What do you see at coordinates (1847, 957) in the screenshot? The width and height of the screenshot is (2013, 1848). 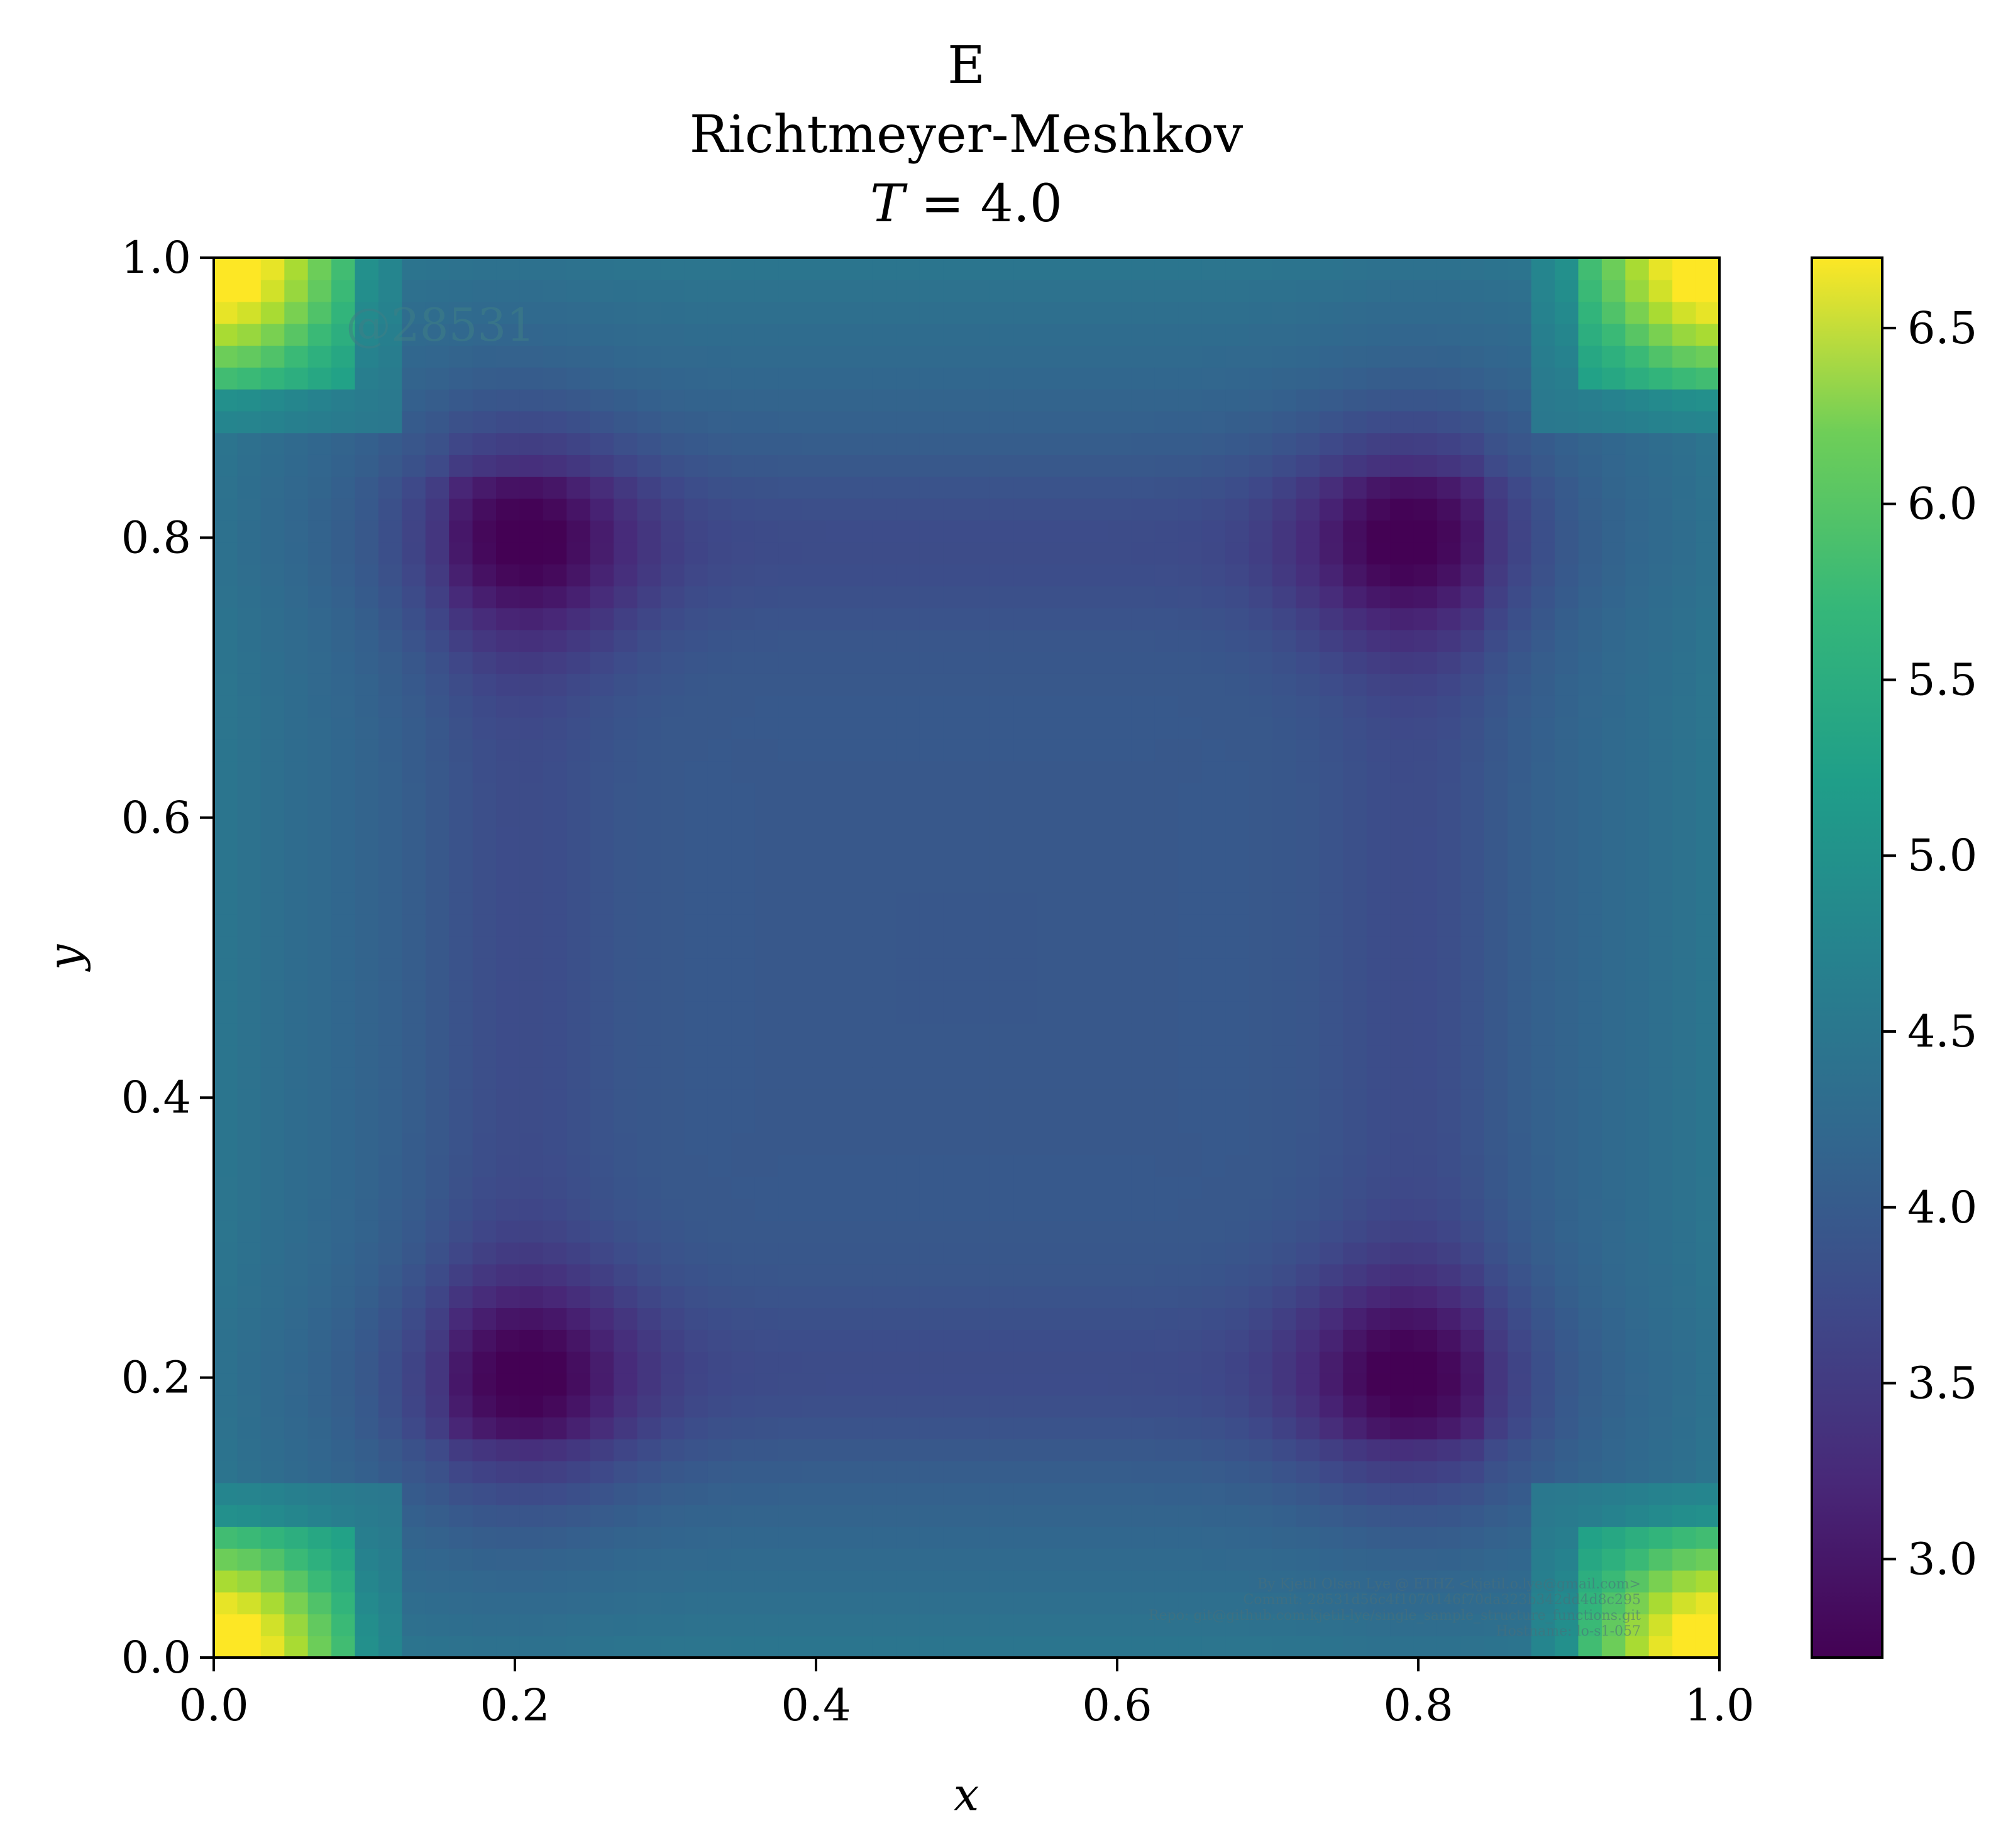 I see `colorbar` at bounding box center [1847, 957].